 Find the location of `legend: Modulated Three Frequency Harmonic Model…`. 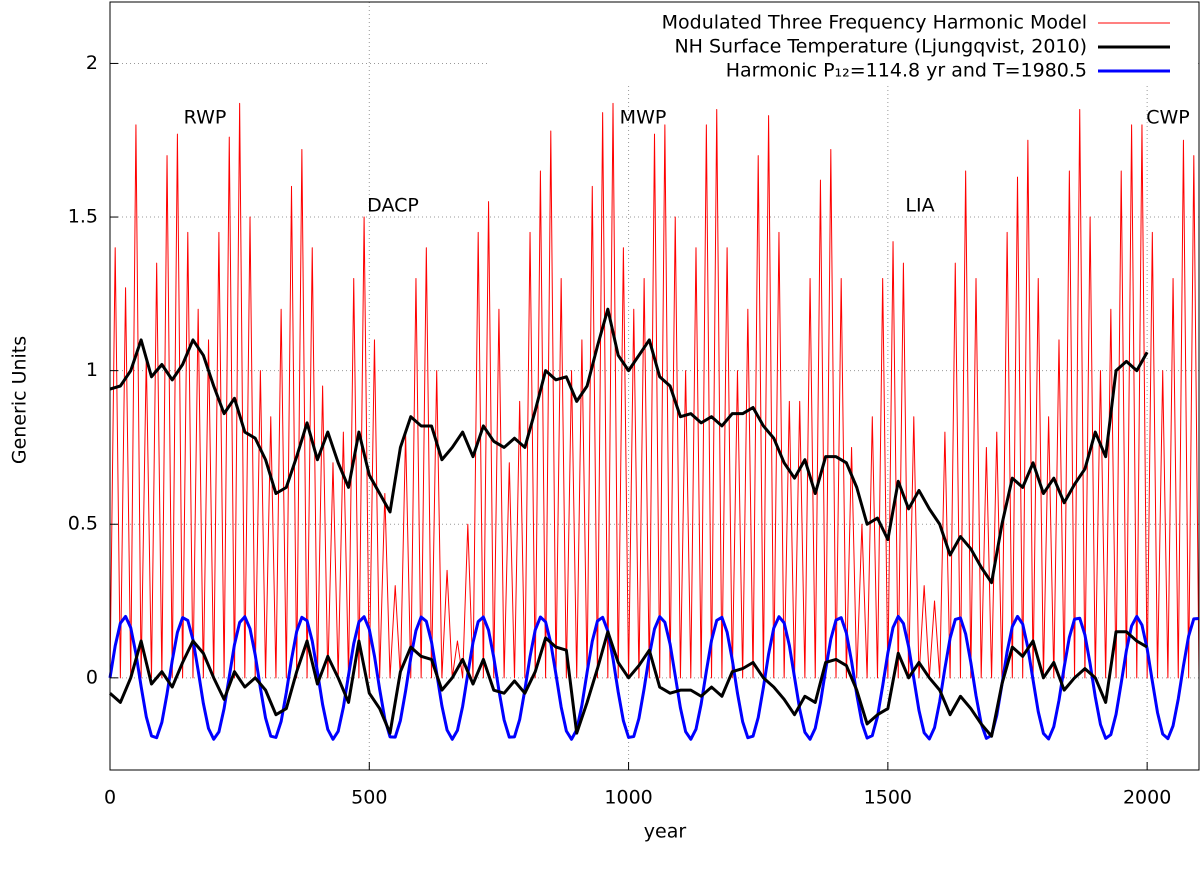

legend: Modulated Three Frequency Harmonic Model… is located at coordinates (916, 47).